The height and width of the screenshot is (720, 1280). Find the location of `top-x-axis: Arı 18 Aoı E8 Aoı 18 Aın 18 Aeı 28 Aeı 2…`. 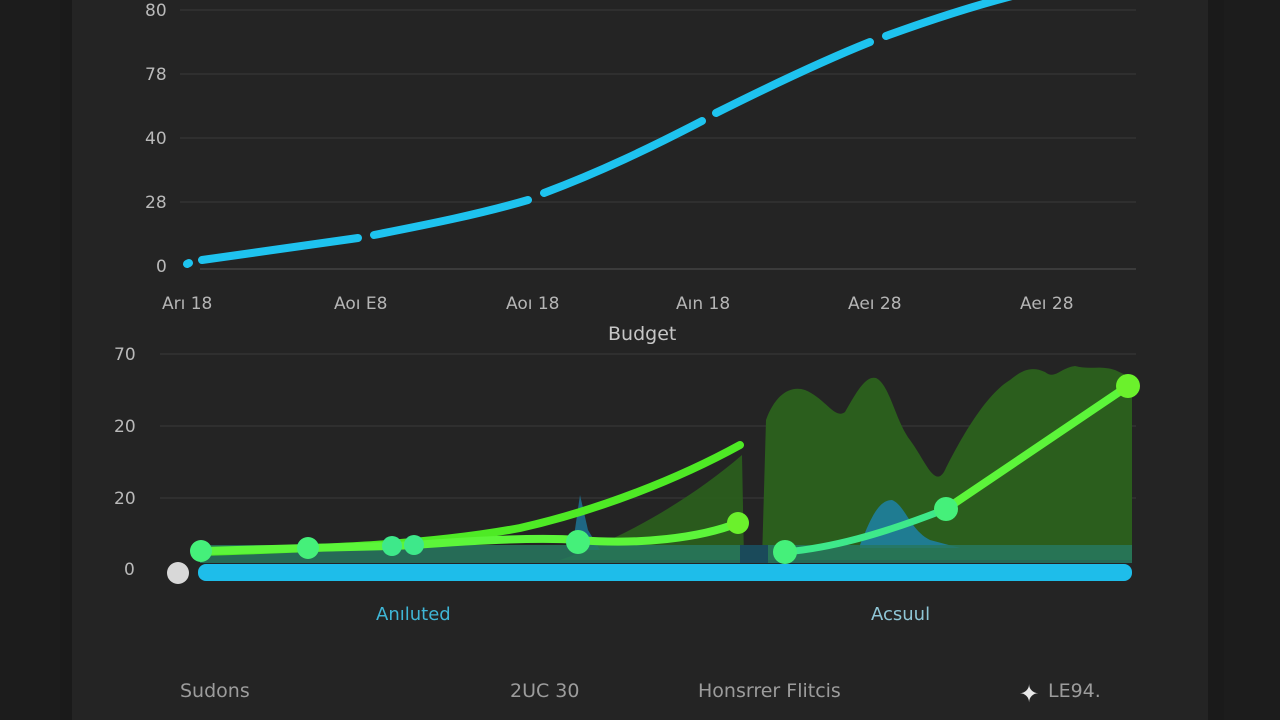

top-x-axis: Arı 18 Aoı E8 Aoı 18 Aın 18 Aeı 28 Aeı 2… is located at coordinates (618, 304).